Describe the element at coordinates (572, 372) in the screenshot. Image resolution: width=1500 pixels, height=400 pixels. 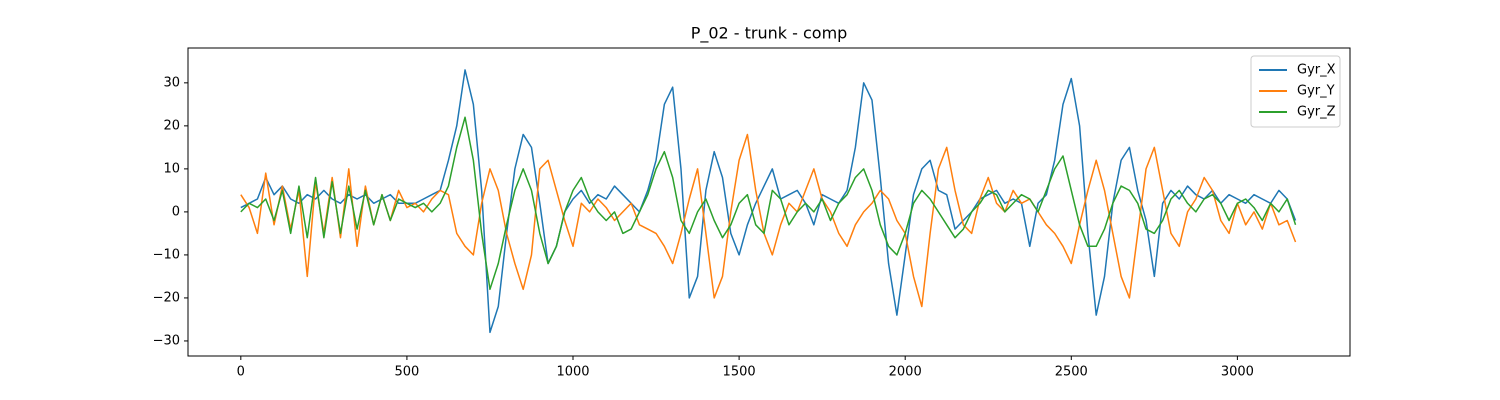
I see `x-tick-label: 1000` at that location.